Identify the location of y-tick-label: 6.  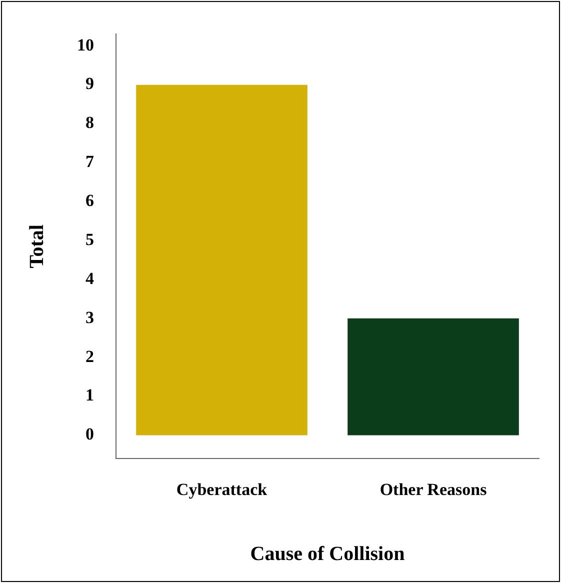
(90, 200).